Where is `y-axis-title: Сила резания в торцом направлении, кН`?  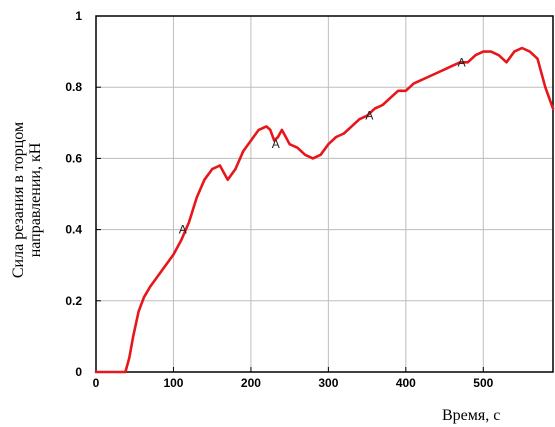
y-axis-title: Сила резания в торцом направлении, кН is located at coordinates (27, 200).